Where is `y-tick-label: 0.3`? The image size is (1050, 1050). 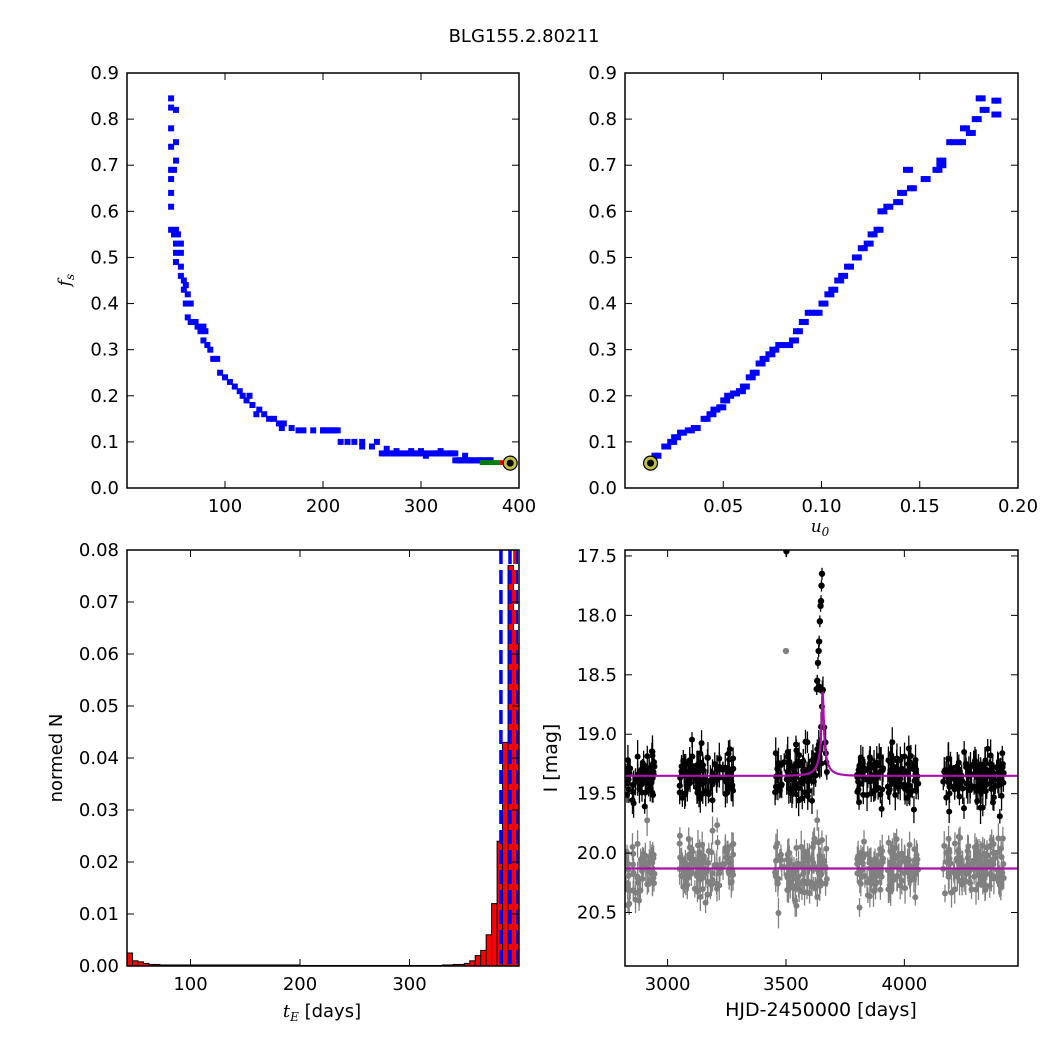 y-tick-label: 0.3 is located at coordinates (104, 350).